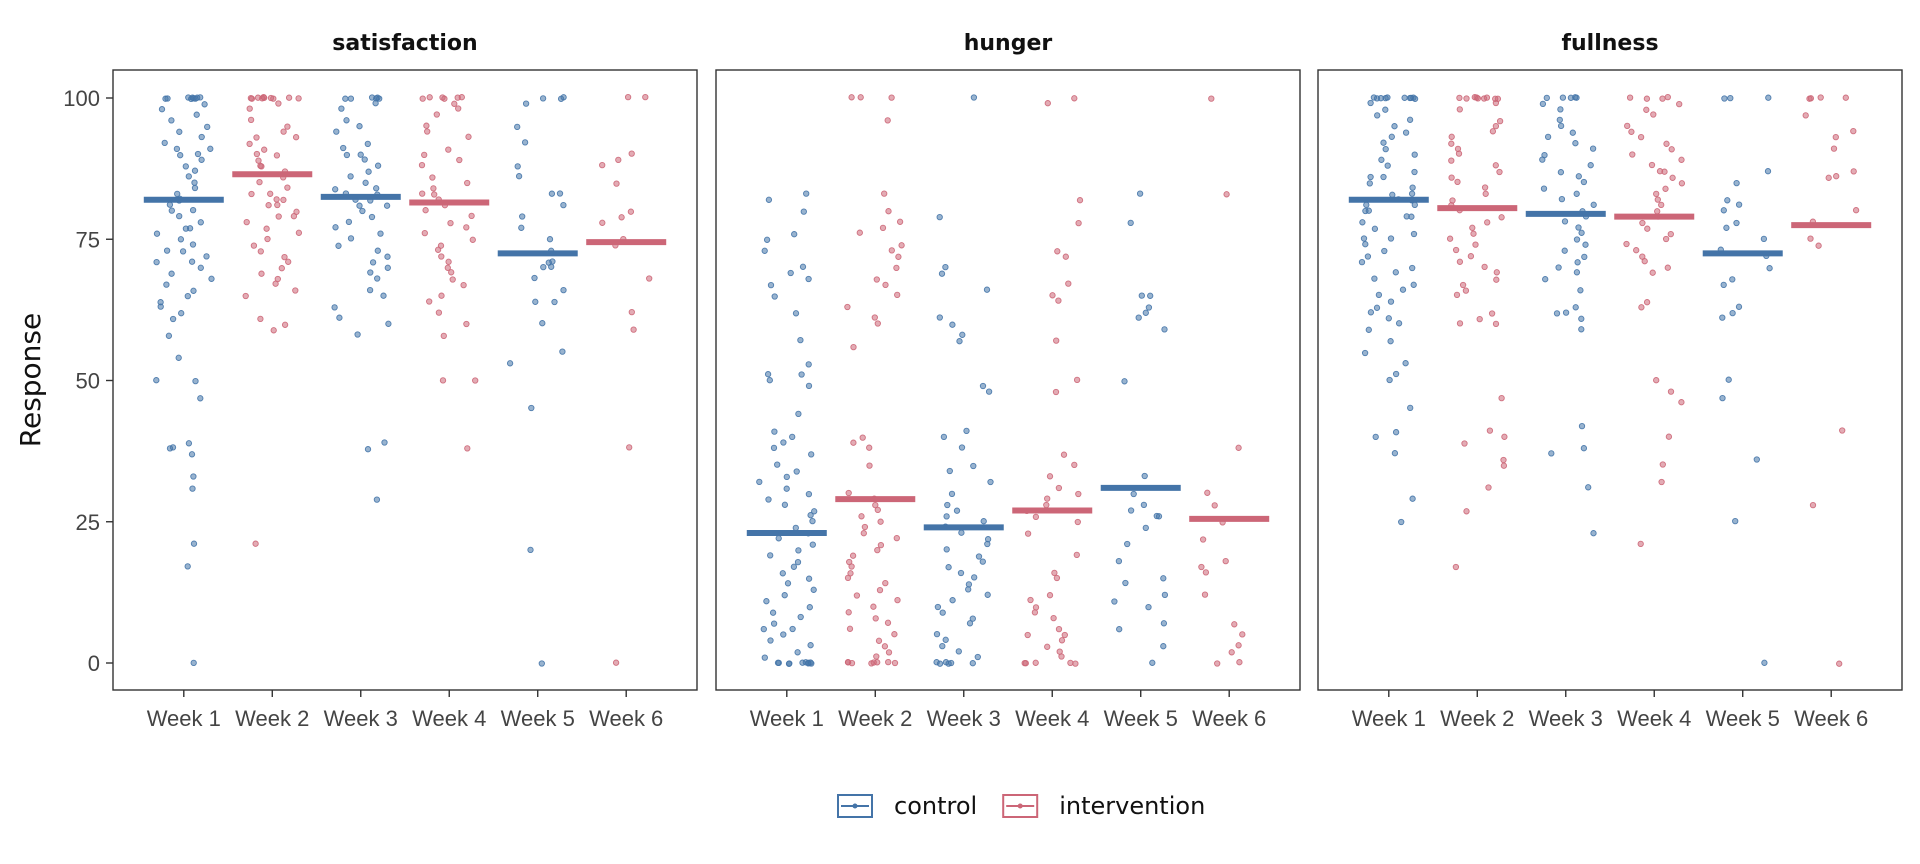  Describe the element at coordinates (1020, 806) in the screenshot. I see `legend-key` at that location.